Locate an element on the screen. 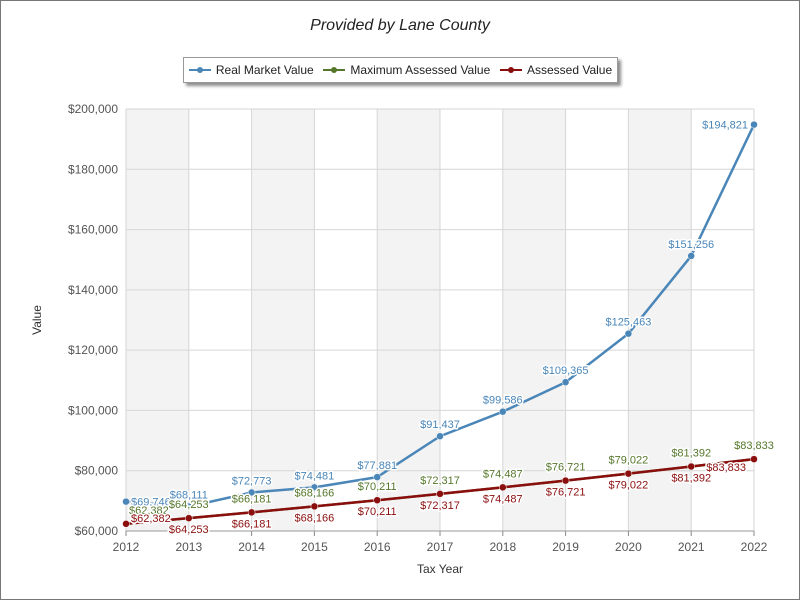  legend-item-maximum-assessed-value: Maximum Assessed Value is located at coordinates (406, 70).